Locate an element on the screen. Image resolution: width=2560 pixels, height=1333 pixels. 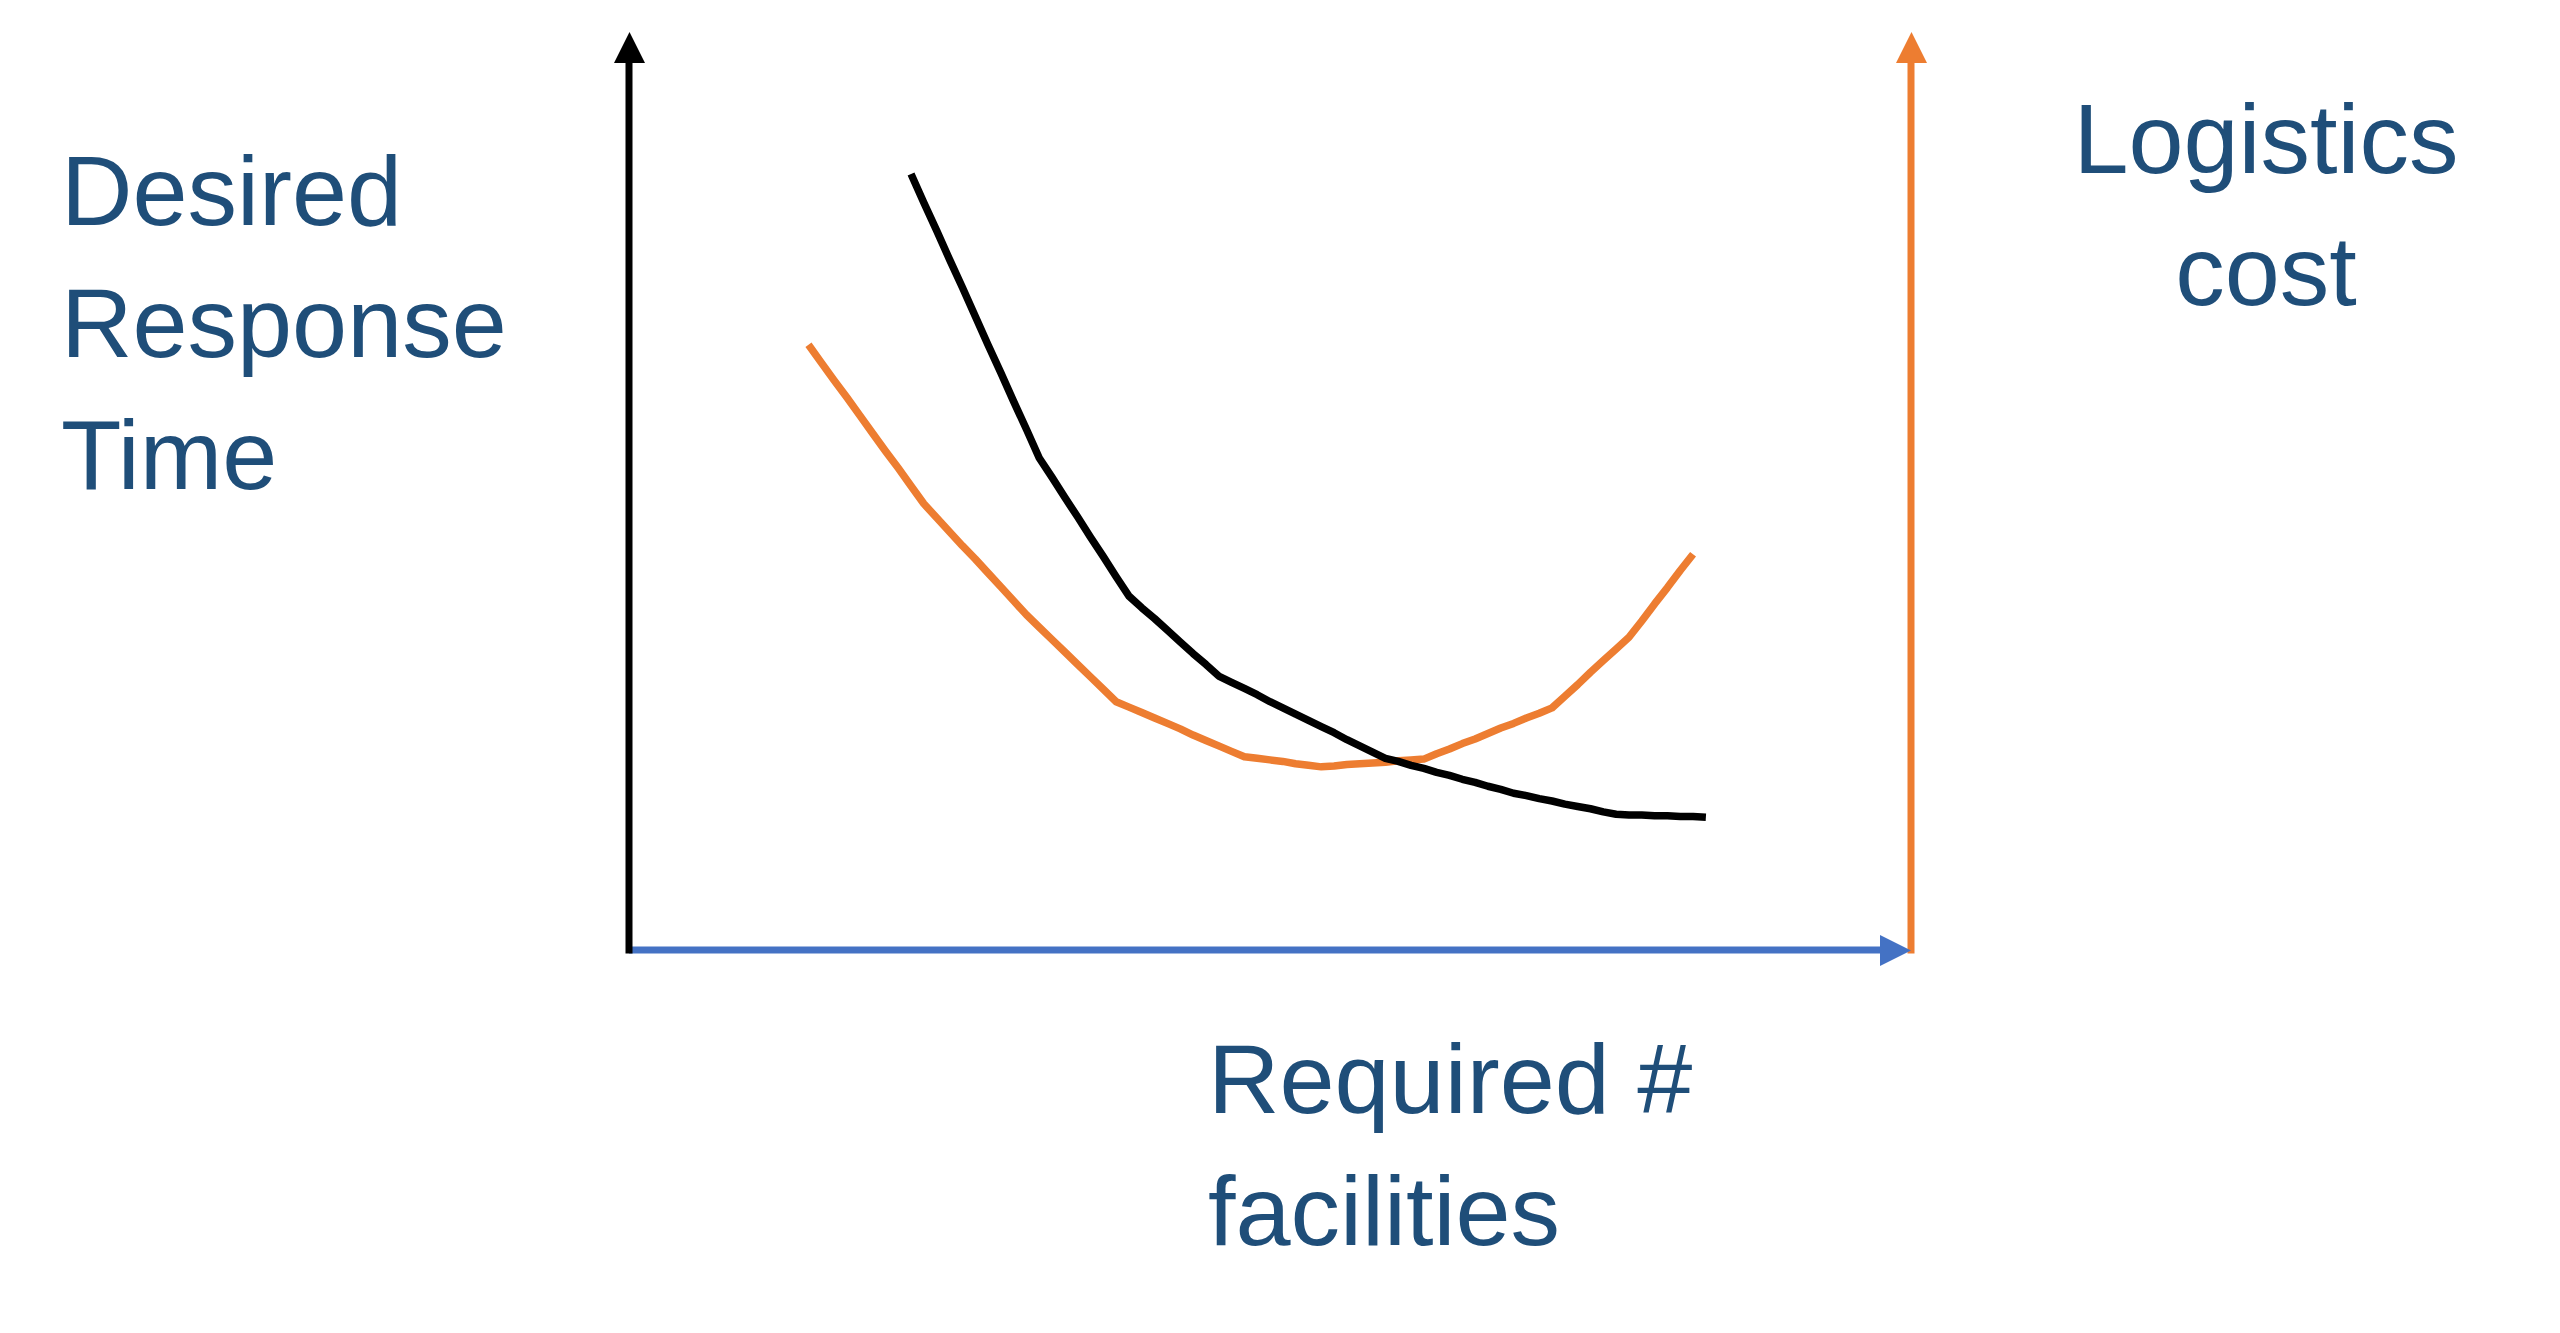
y-axis-title: Desired Response Time is located at coordinates (284, 323).